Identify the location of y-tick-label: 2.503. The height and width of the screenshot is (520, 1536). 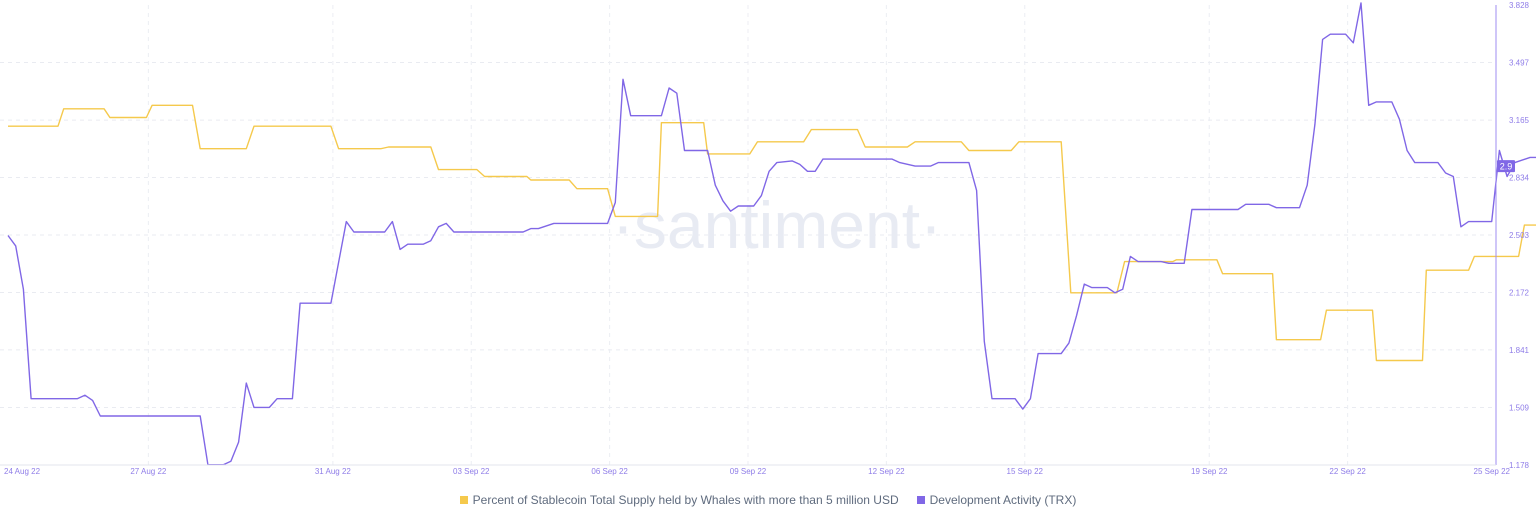
(1519, 235).